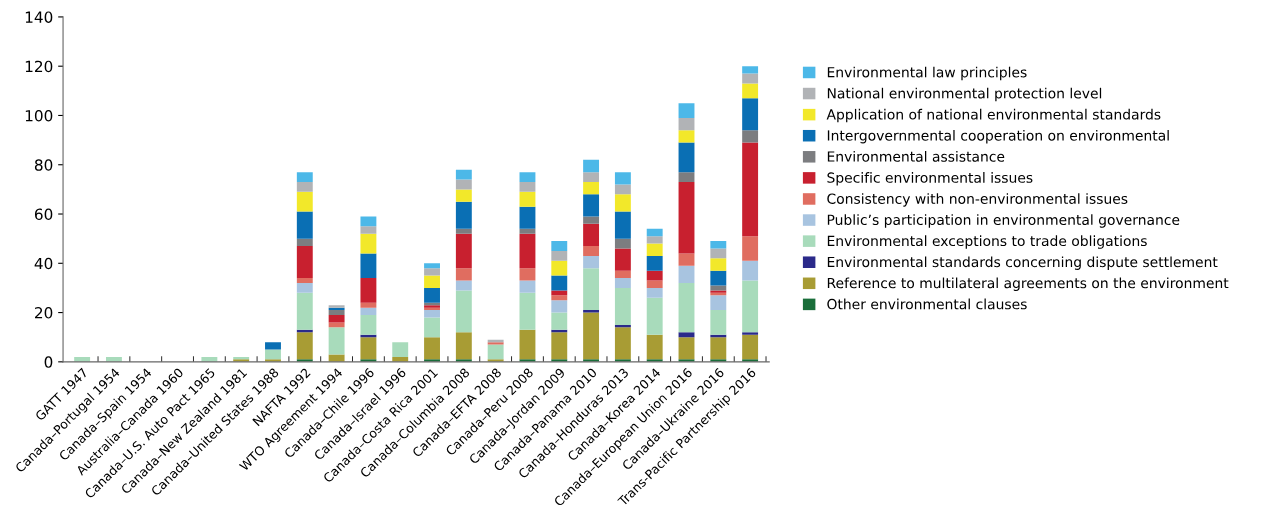 Image resolution: width=1261 pixels, height=529 pixels. Describe the element at coordinates (964, 94) in the screenshot. I see `legend-label: National environmental protection level` at that location.